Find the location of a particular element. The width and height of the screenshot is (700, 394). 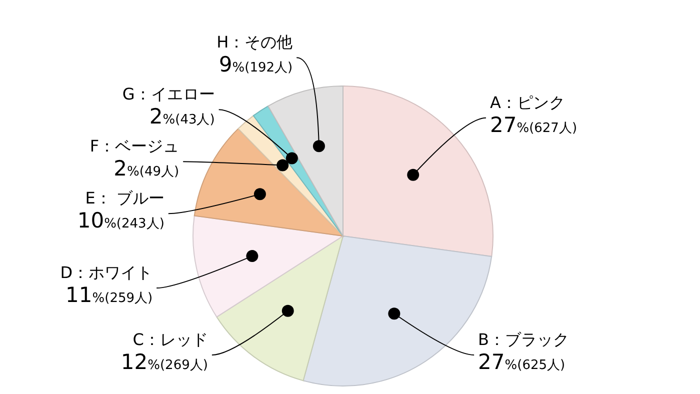

data-label: 2%(43人) is located at coordinates (182, 116).